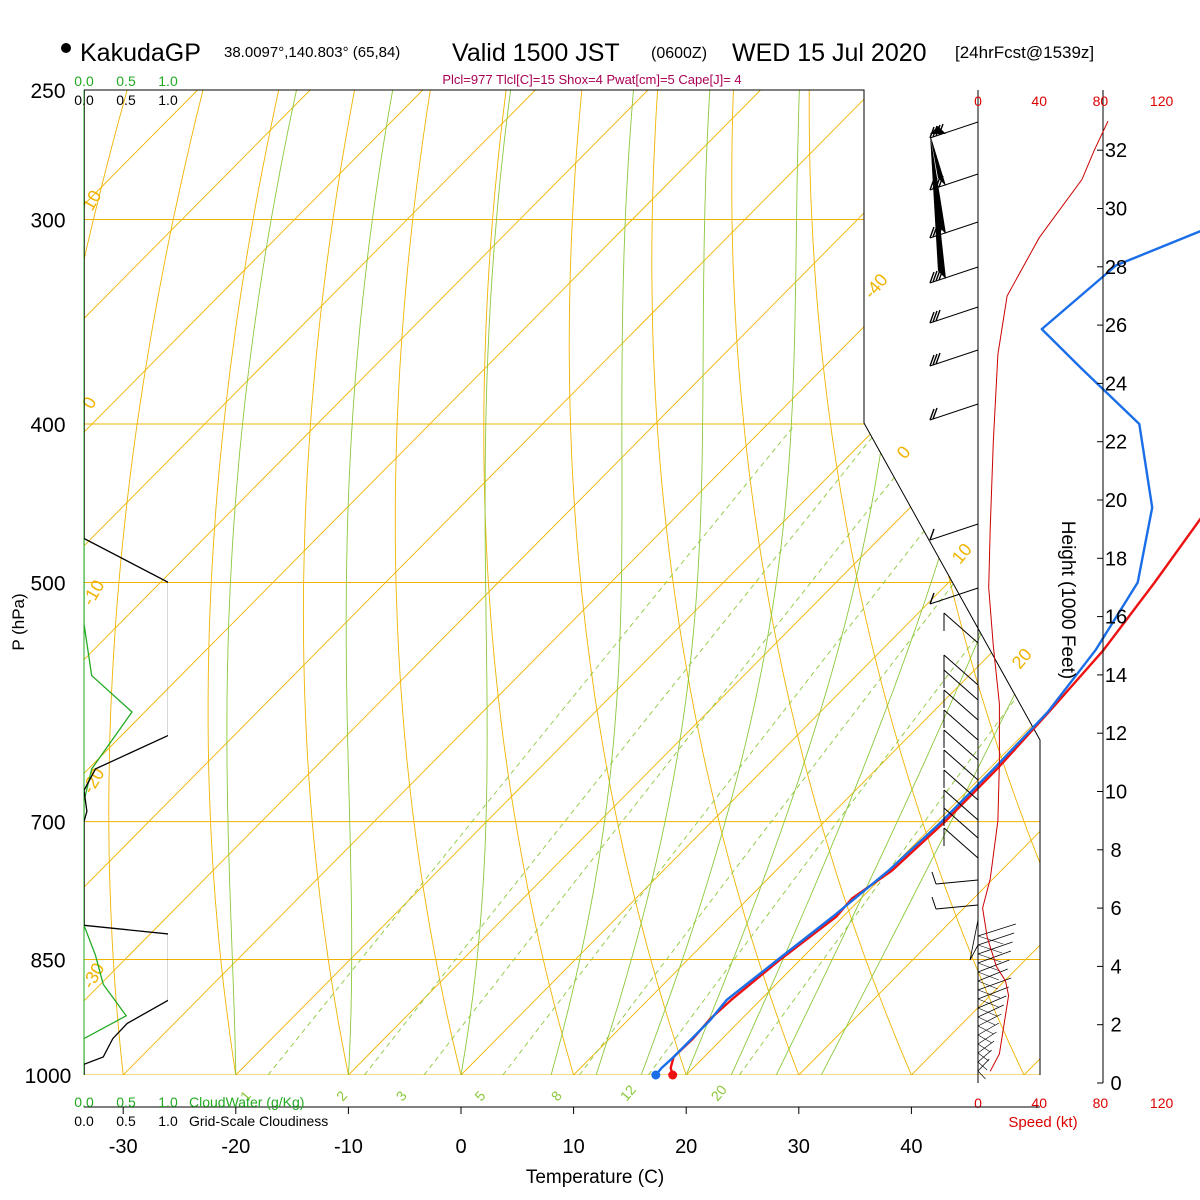  What do you see at coordinates (978, 1103) in the screenshot?
I see `speed-tick-bottom: 0` at bounding box center [978, 1103].